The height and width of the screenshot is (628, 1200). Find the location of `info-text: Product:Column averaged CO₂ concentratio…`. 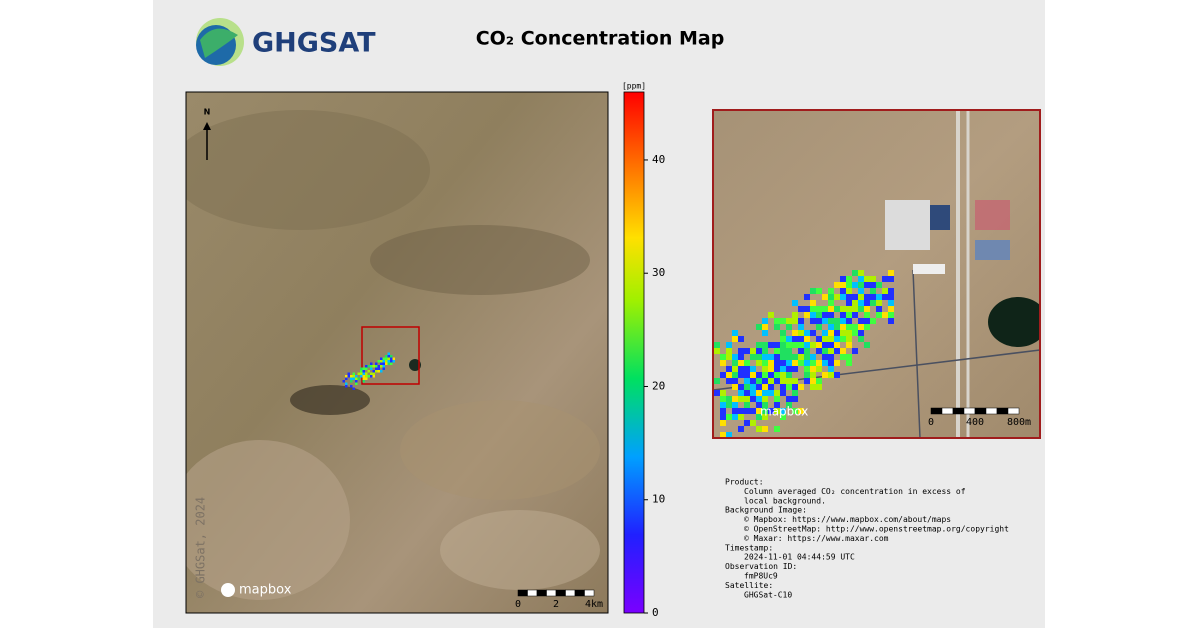

info-text: Product:Column averaged CO₂ concentratio… is located at coordinates (867, 539).